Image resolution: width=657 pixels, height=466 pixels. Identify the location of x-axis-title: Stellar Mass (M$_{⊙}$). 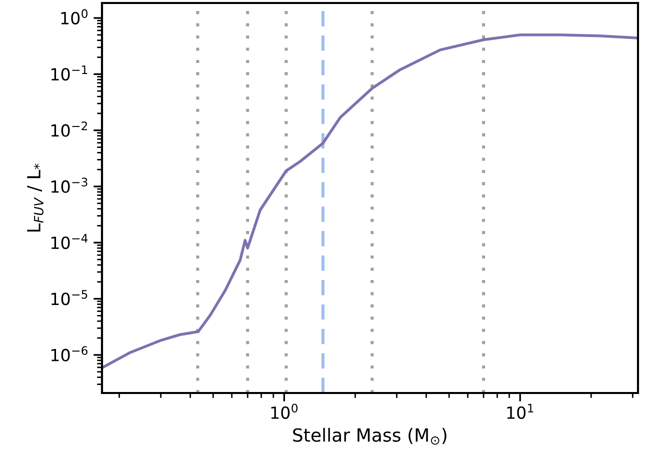
(369, 436).